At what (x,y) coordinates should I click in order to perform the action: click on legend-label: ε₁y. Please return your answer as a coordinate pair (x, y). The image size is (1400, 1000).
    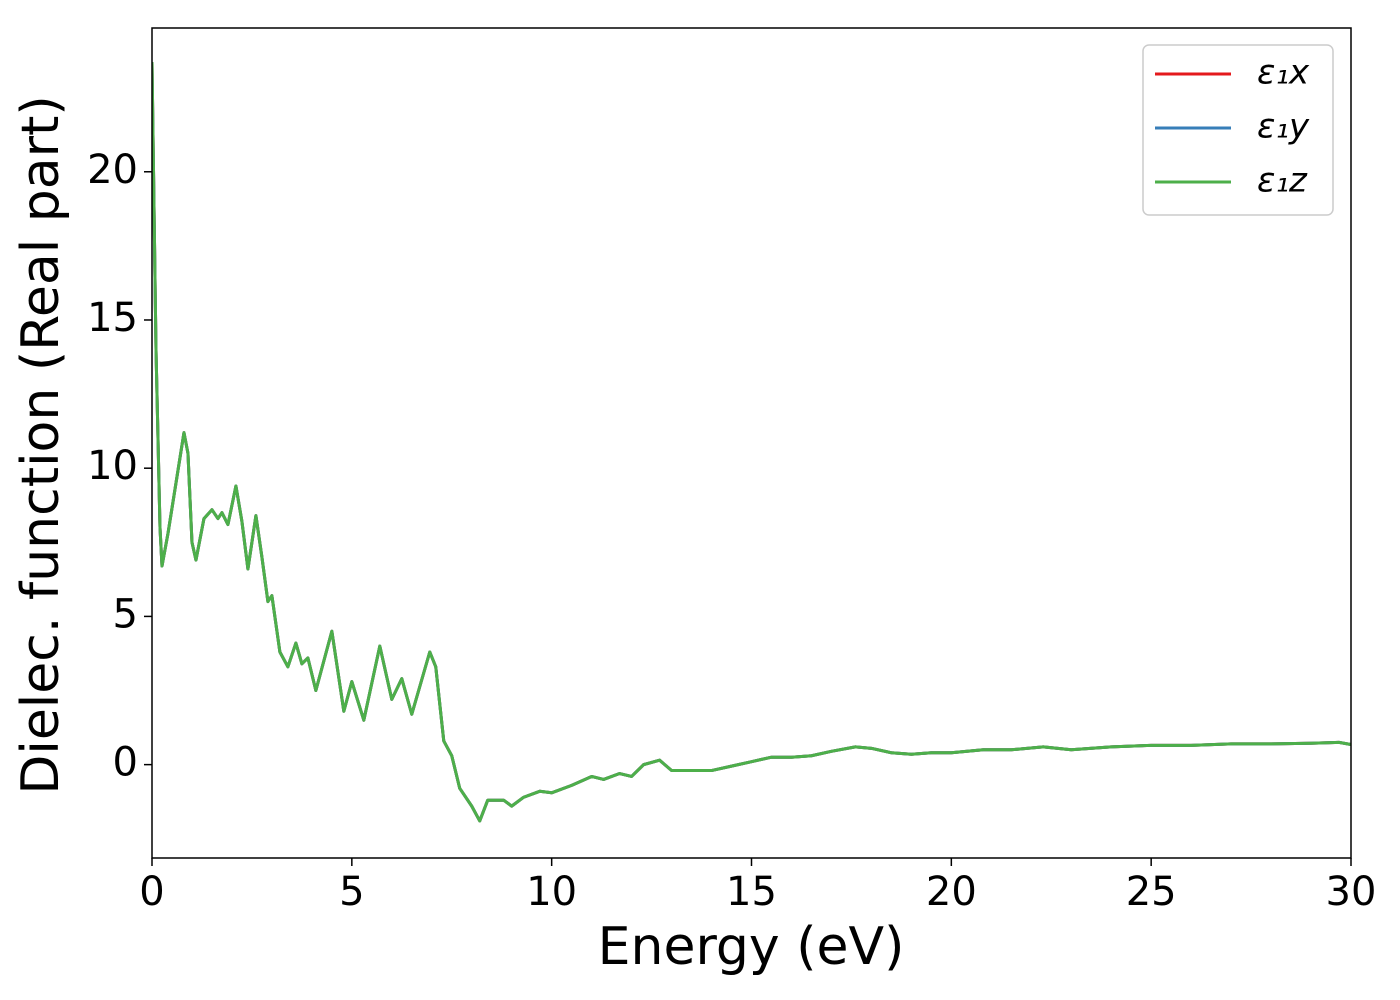
    Looking at the image, I should click on (1283, 127).